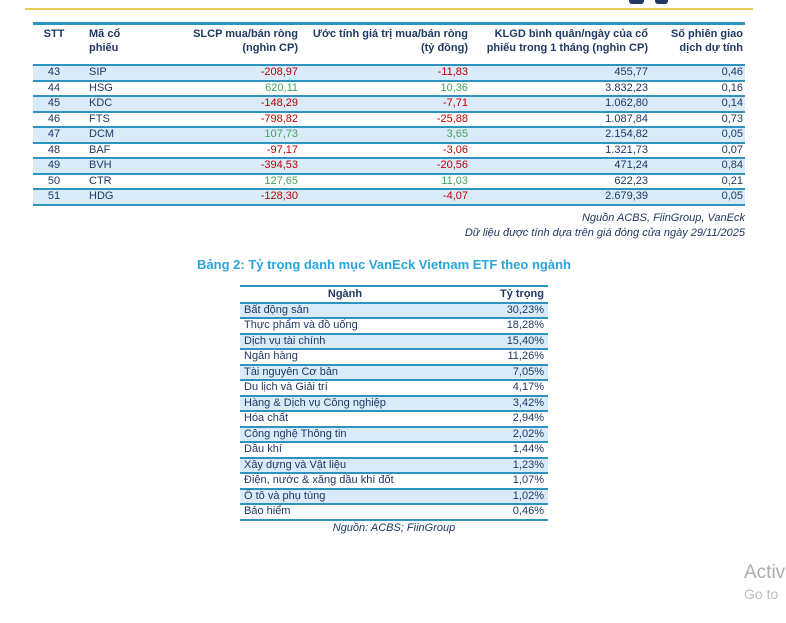 The image size is (786, 623). I want to click on sessions-cell: 0,84, so click(697, 165).